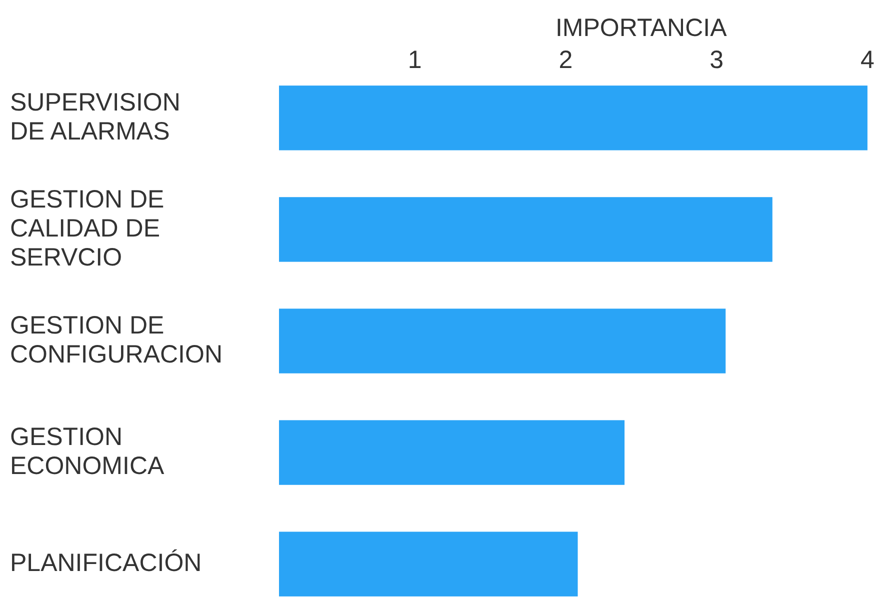 The image size is (885, 606). Describe the element at coordinates (87, 451) in the screenshot. I see `y-tick-label: GESTION ECONOMICA` at that location.